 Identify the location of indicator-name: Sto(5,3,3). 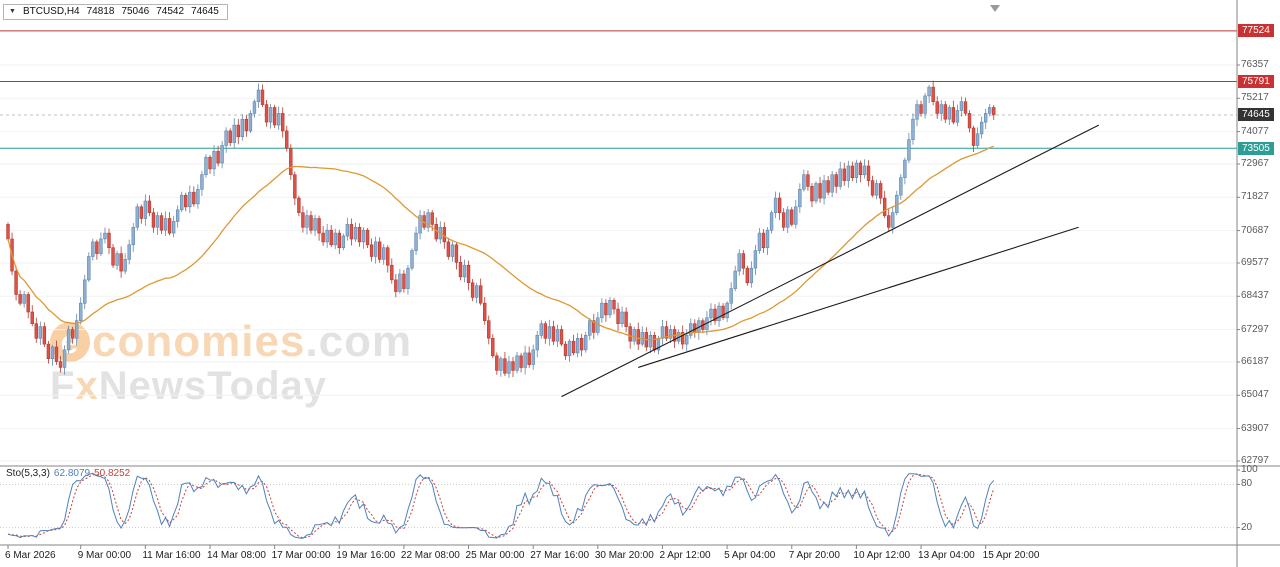
(28, 473).